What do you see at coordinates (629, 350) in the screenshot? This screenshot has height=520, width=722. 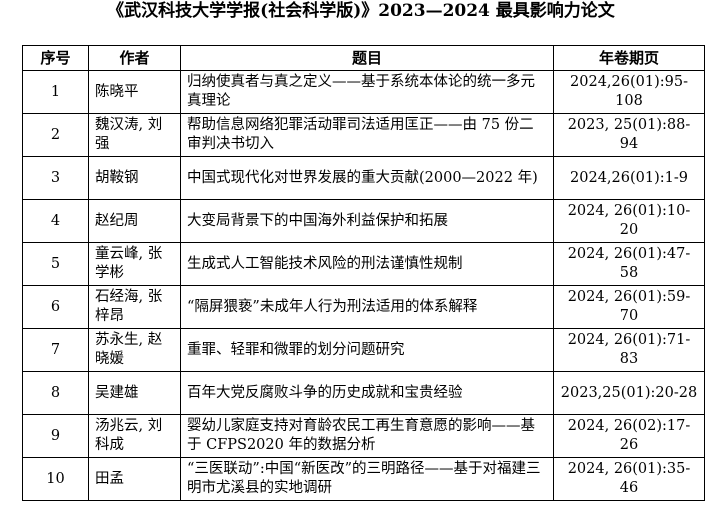 I see `table-cell: 2024, 26(01):71-83` at bounding box center [629, 350].